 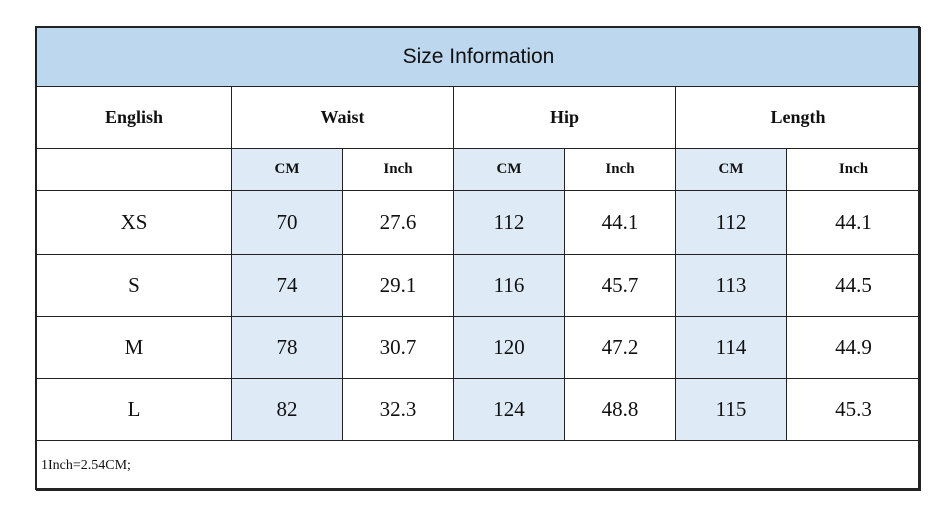 What do you see at coordinates (731, 285) in the screenshot?
I see `measurement: 113` at bounding box center [731, 285].